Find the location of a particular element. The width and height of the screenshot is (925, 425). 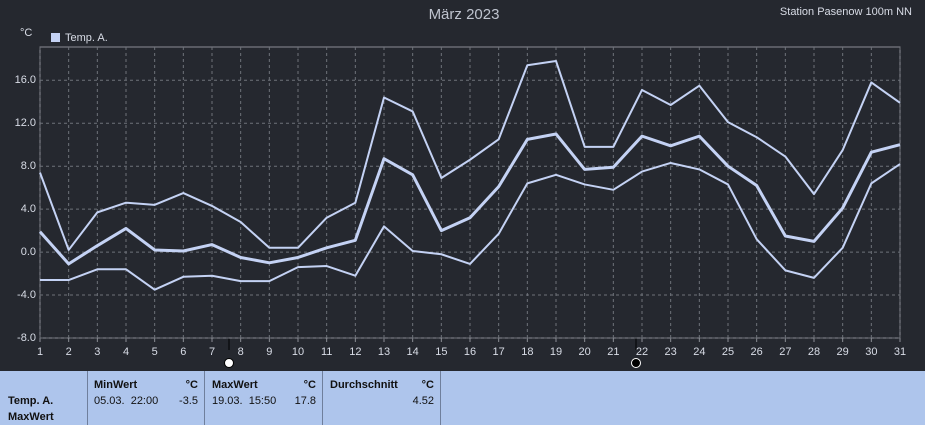

x-tick-label: 18 is located at coordinates (527, 352).